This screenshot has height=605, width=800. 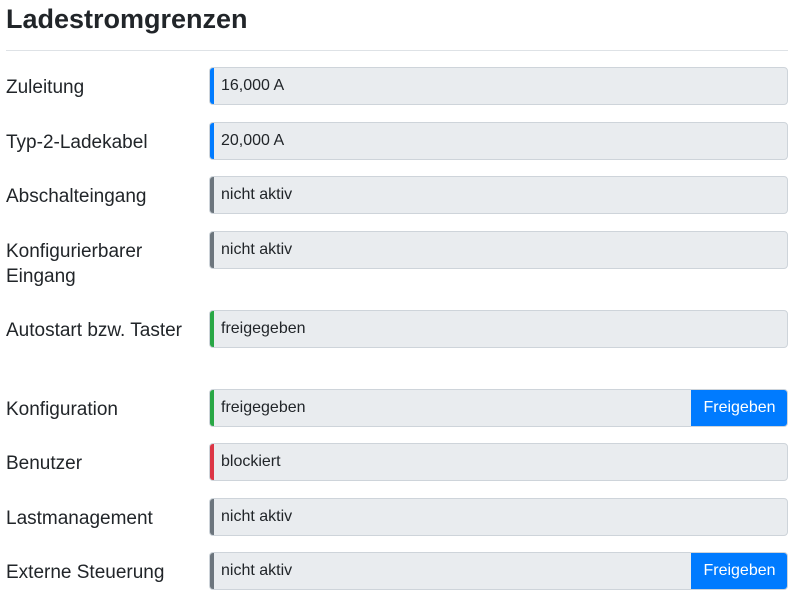 What do you see at coordinates (251, 461) in the screenshot?
I see `status-value: blockiert` at bounding box center [251, 461].